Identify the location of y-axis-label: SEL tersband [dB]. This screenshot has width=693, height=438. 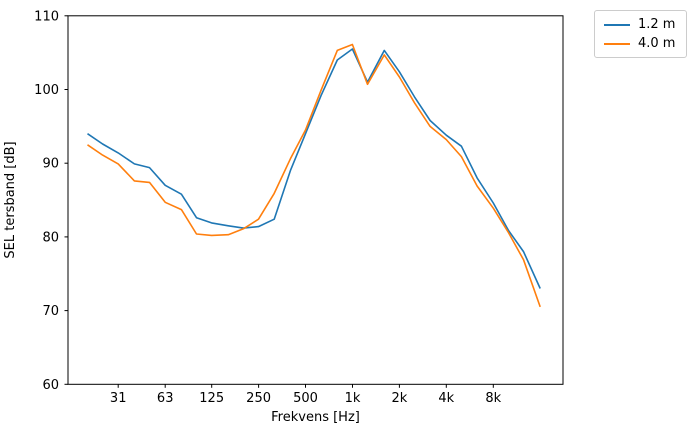
(10, 199).